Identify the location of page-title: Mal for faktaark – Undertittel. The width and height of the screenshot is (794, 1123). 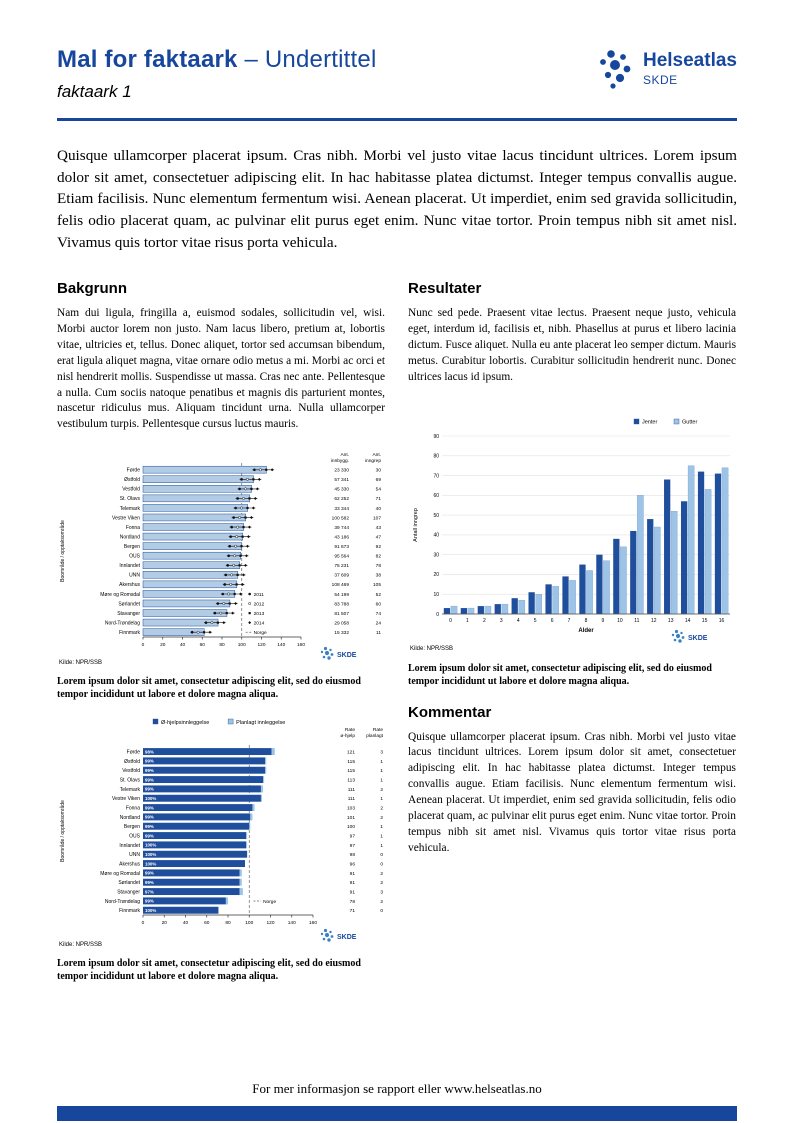
(216, 60).